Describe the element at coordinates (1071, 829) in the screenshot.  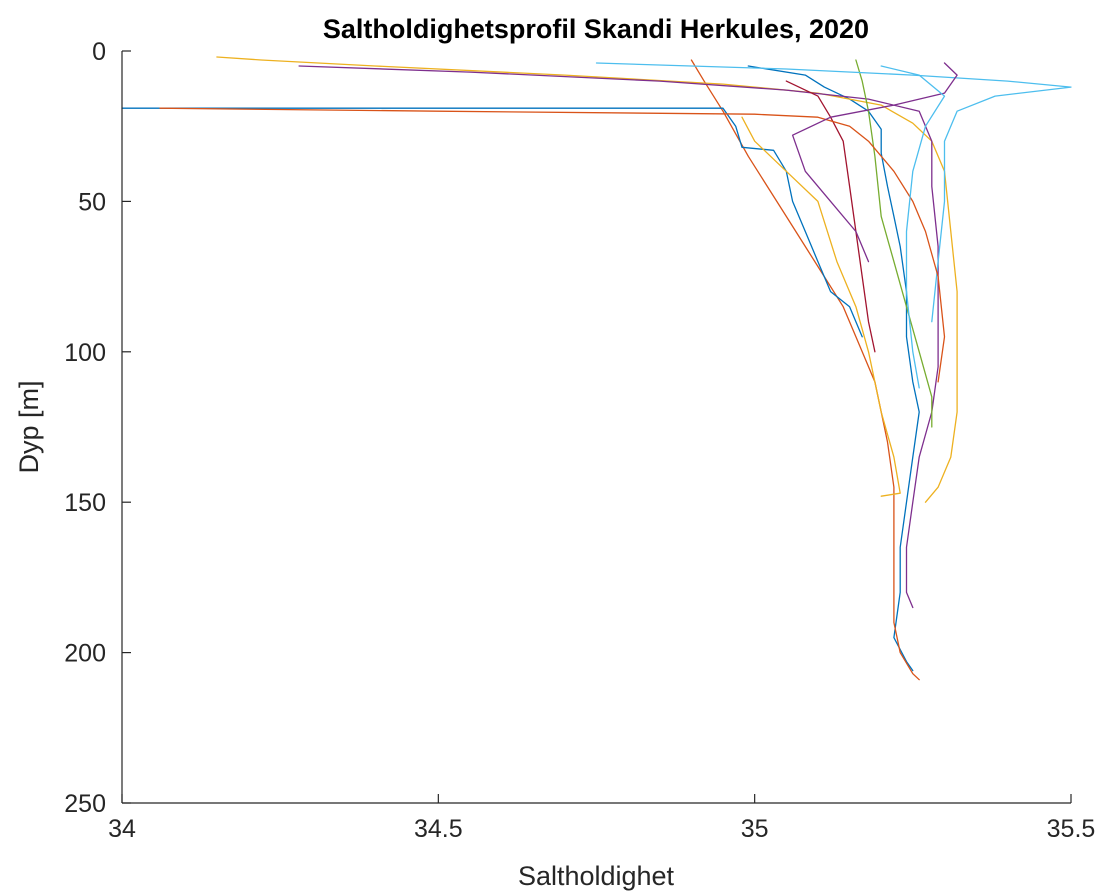
I see `x-tick-label: 35.5` at that location.